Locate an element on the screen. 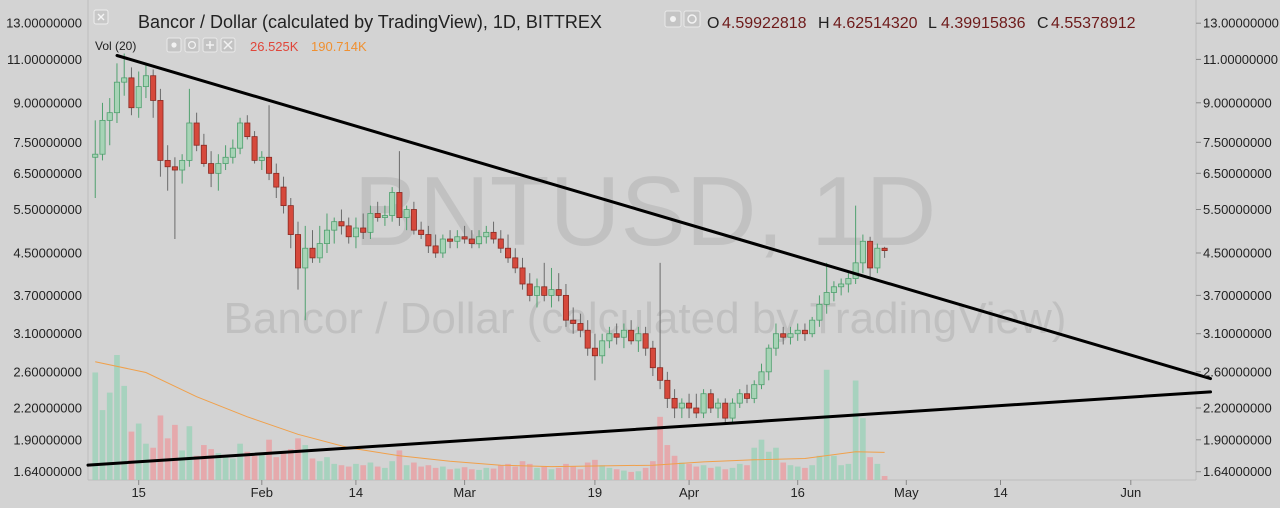  symbol-toggle is located at coordinates (101, 17).